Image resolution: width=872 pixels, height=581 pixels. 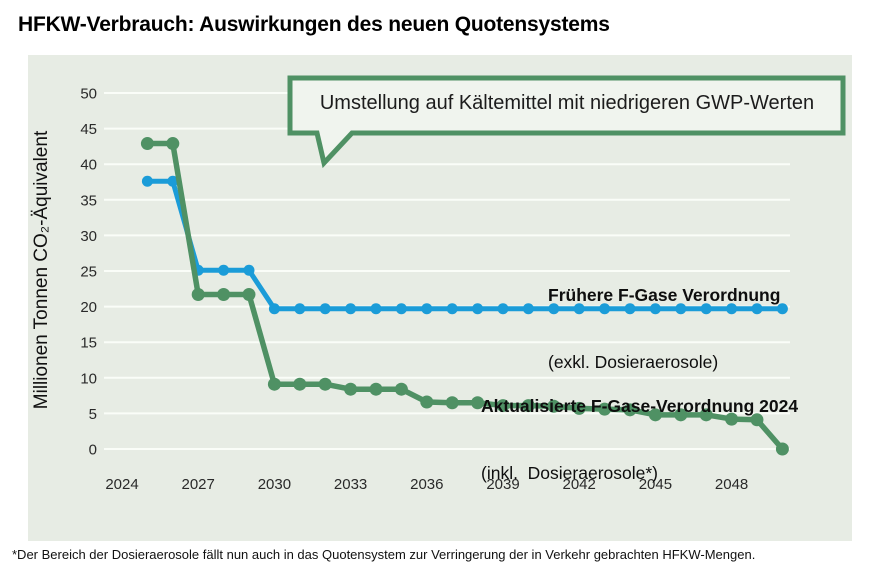 I want to click on x-tick-label: 2030, so click(x=274, y=484).